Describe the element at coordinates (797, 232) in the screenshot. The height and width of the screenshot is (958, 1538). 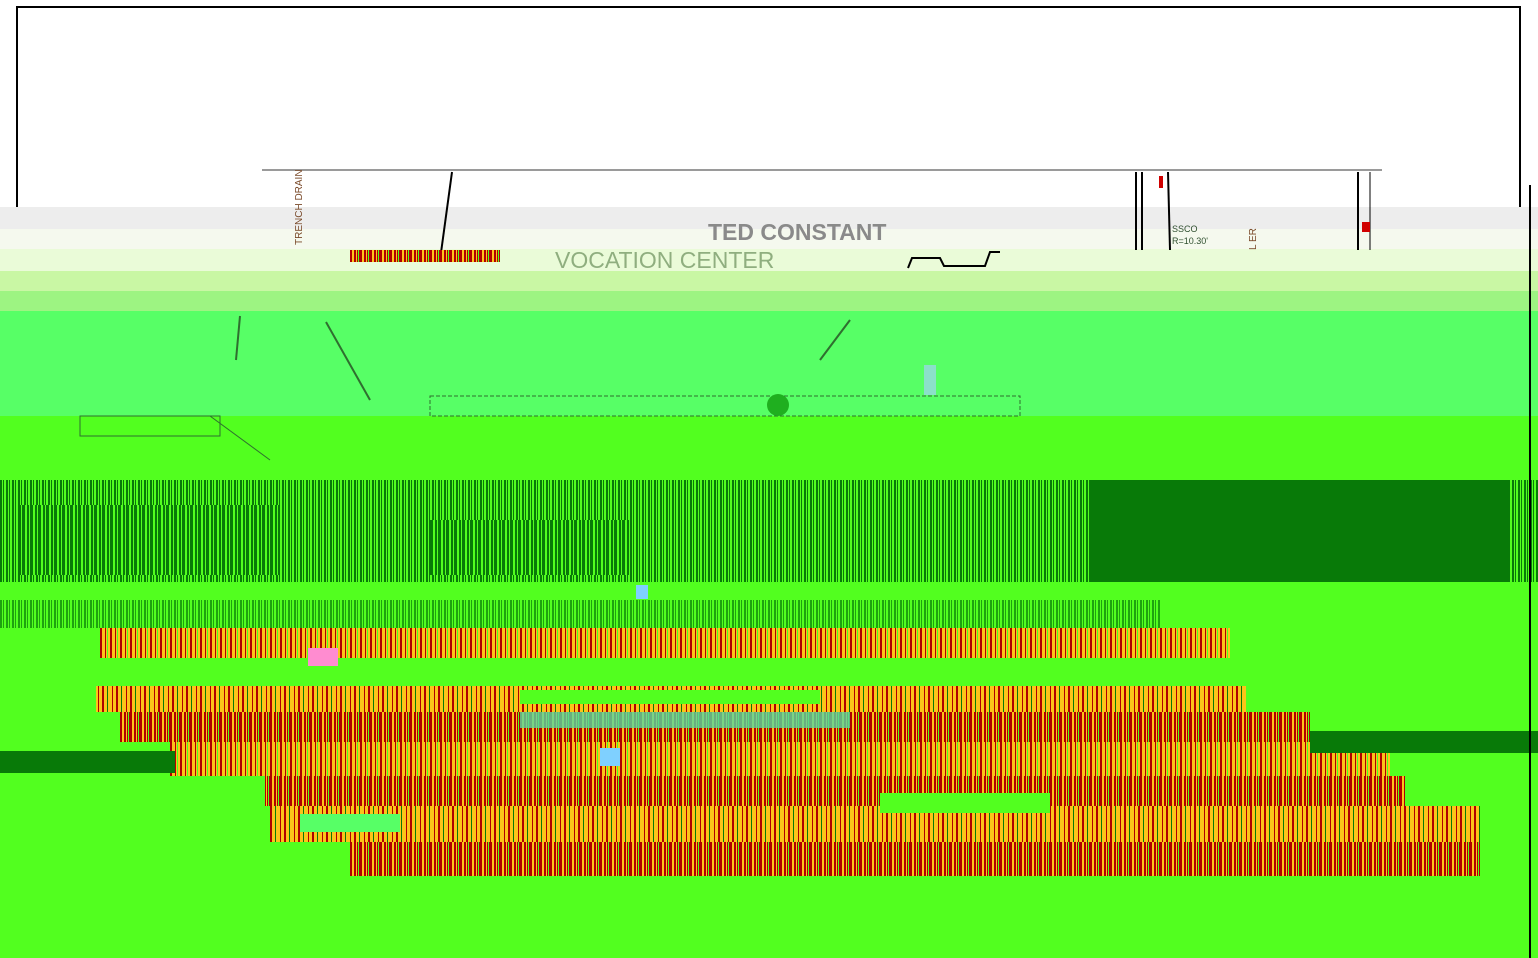
I see `building-name-line1: TED CONSTANT` at that location.